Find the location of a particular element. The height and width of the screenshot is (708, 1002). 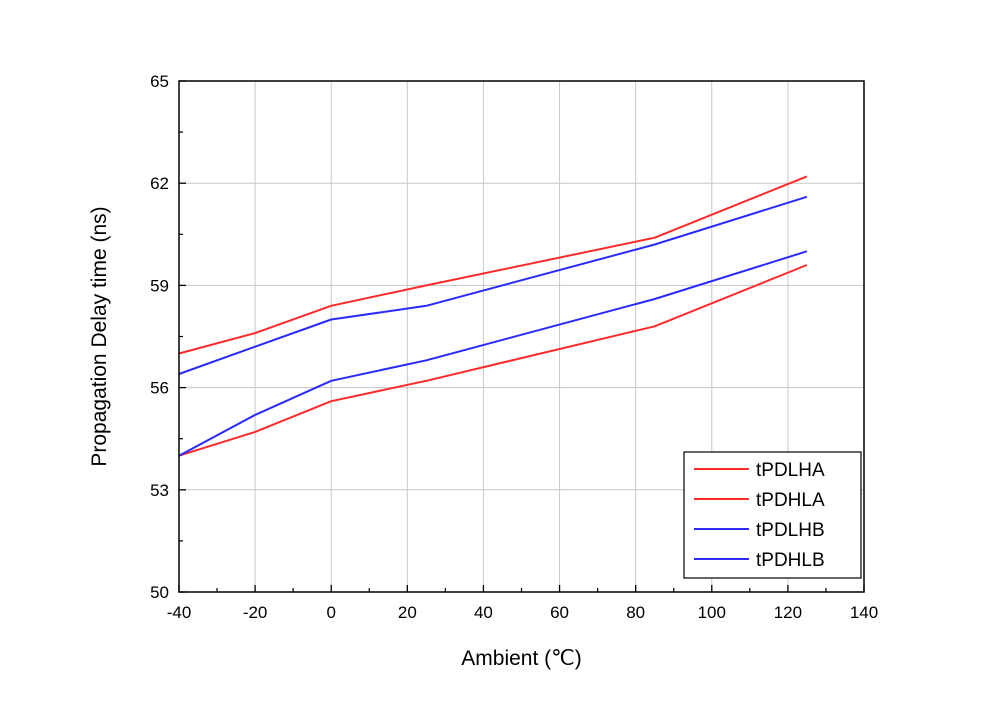

legend: tPDLHA tPDHLA tPDLHB tPDHLB is located at coordinates (772, 515).